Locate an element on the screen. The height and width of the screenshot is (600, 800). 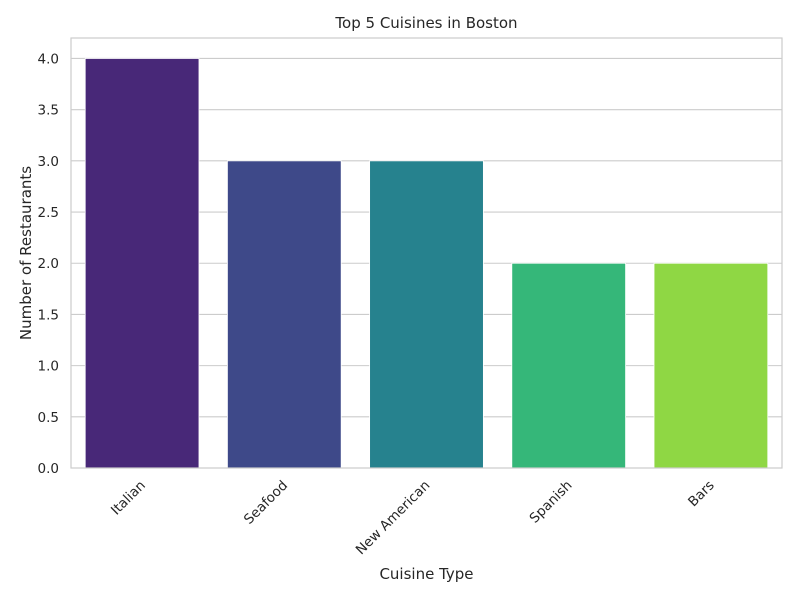
y-tick-label: 3.0 is located at coordinates (48, 162).